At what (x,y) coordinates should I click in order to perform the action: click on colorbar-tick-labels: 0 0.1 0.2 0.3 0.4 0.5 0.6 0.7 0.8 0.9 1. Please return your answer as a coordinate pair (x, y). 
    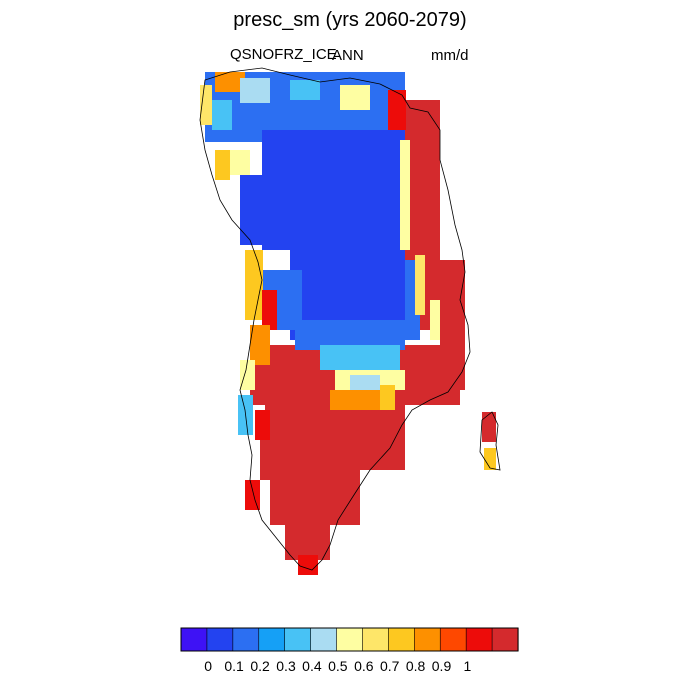
    Looking at the image, I should click on (337, 666).